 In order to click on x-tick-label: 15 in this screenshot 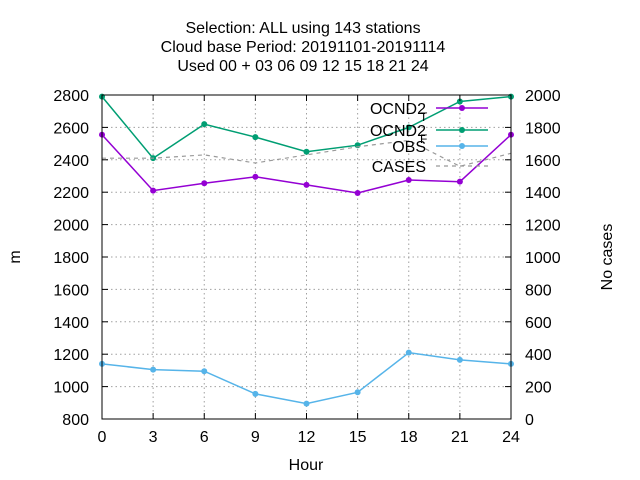, I will do `click(358, 437)`.